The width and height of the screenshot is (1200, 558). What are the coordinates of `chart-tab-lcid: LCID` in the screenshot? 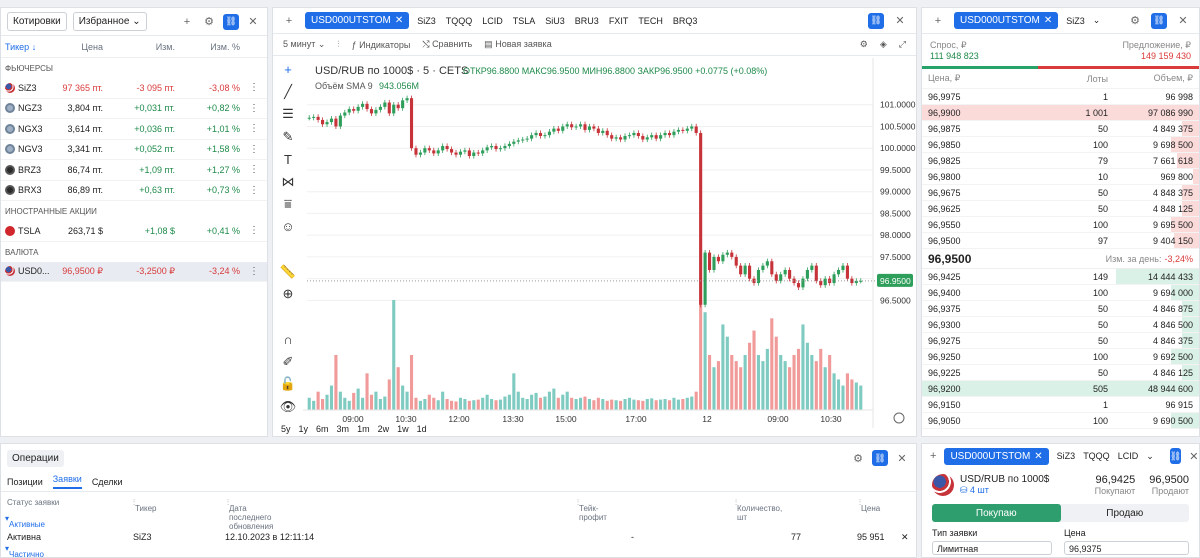 It's located at (492, 20).